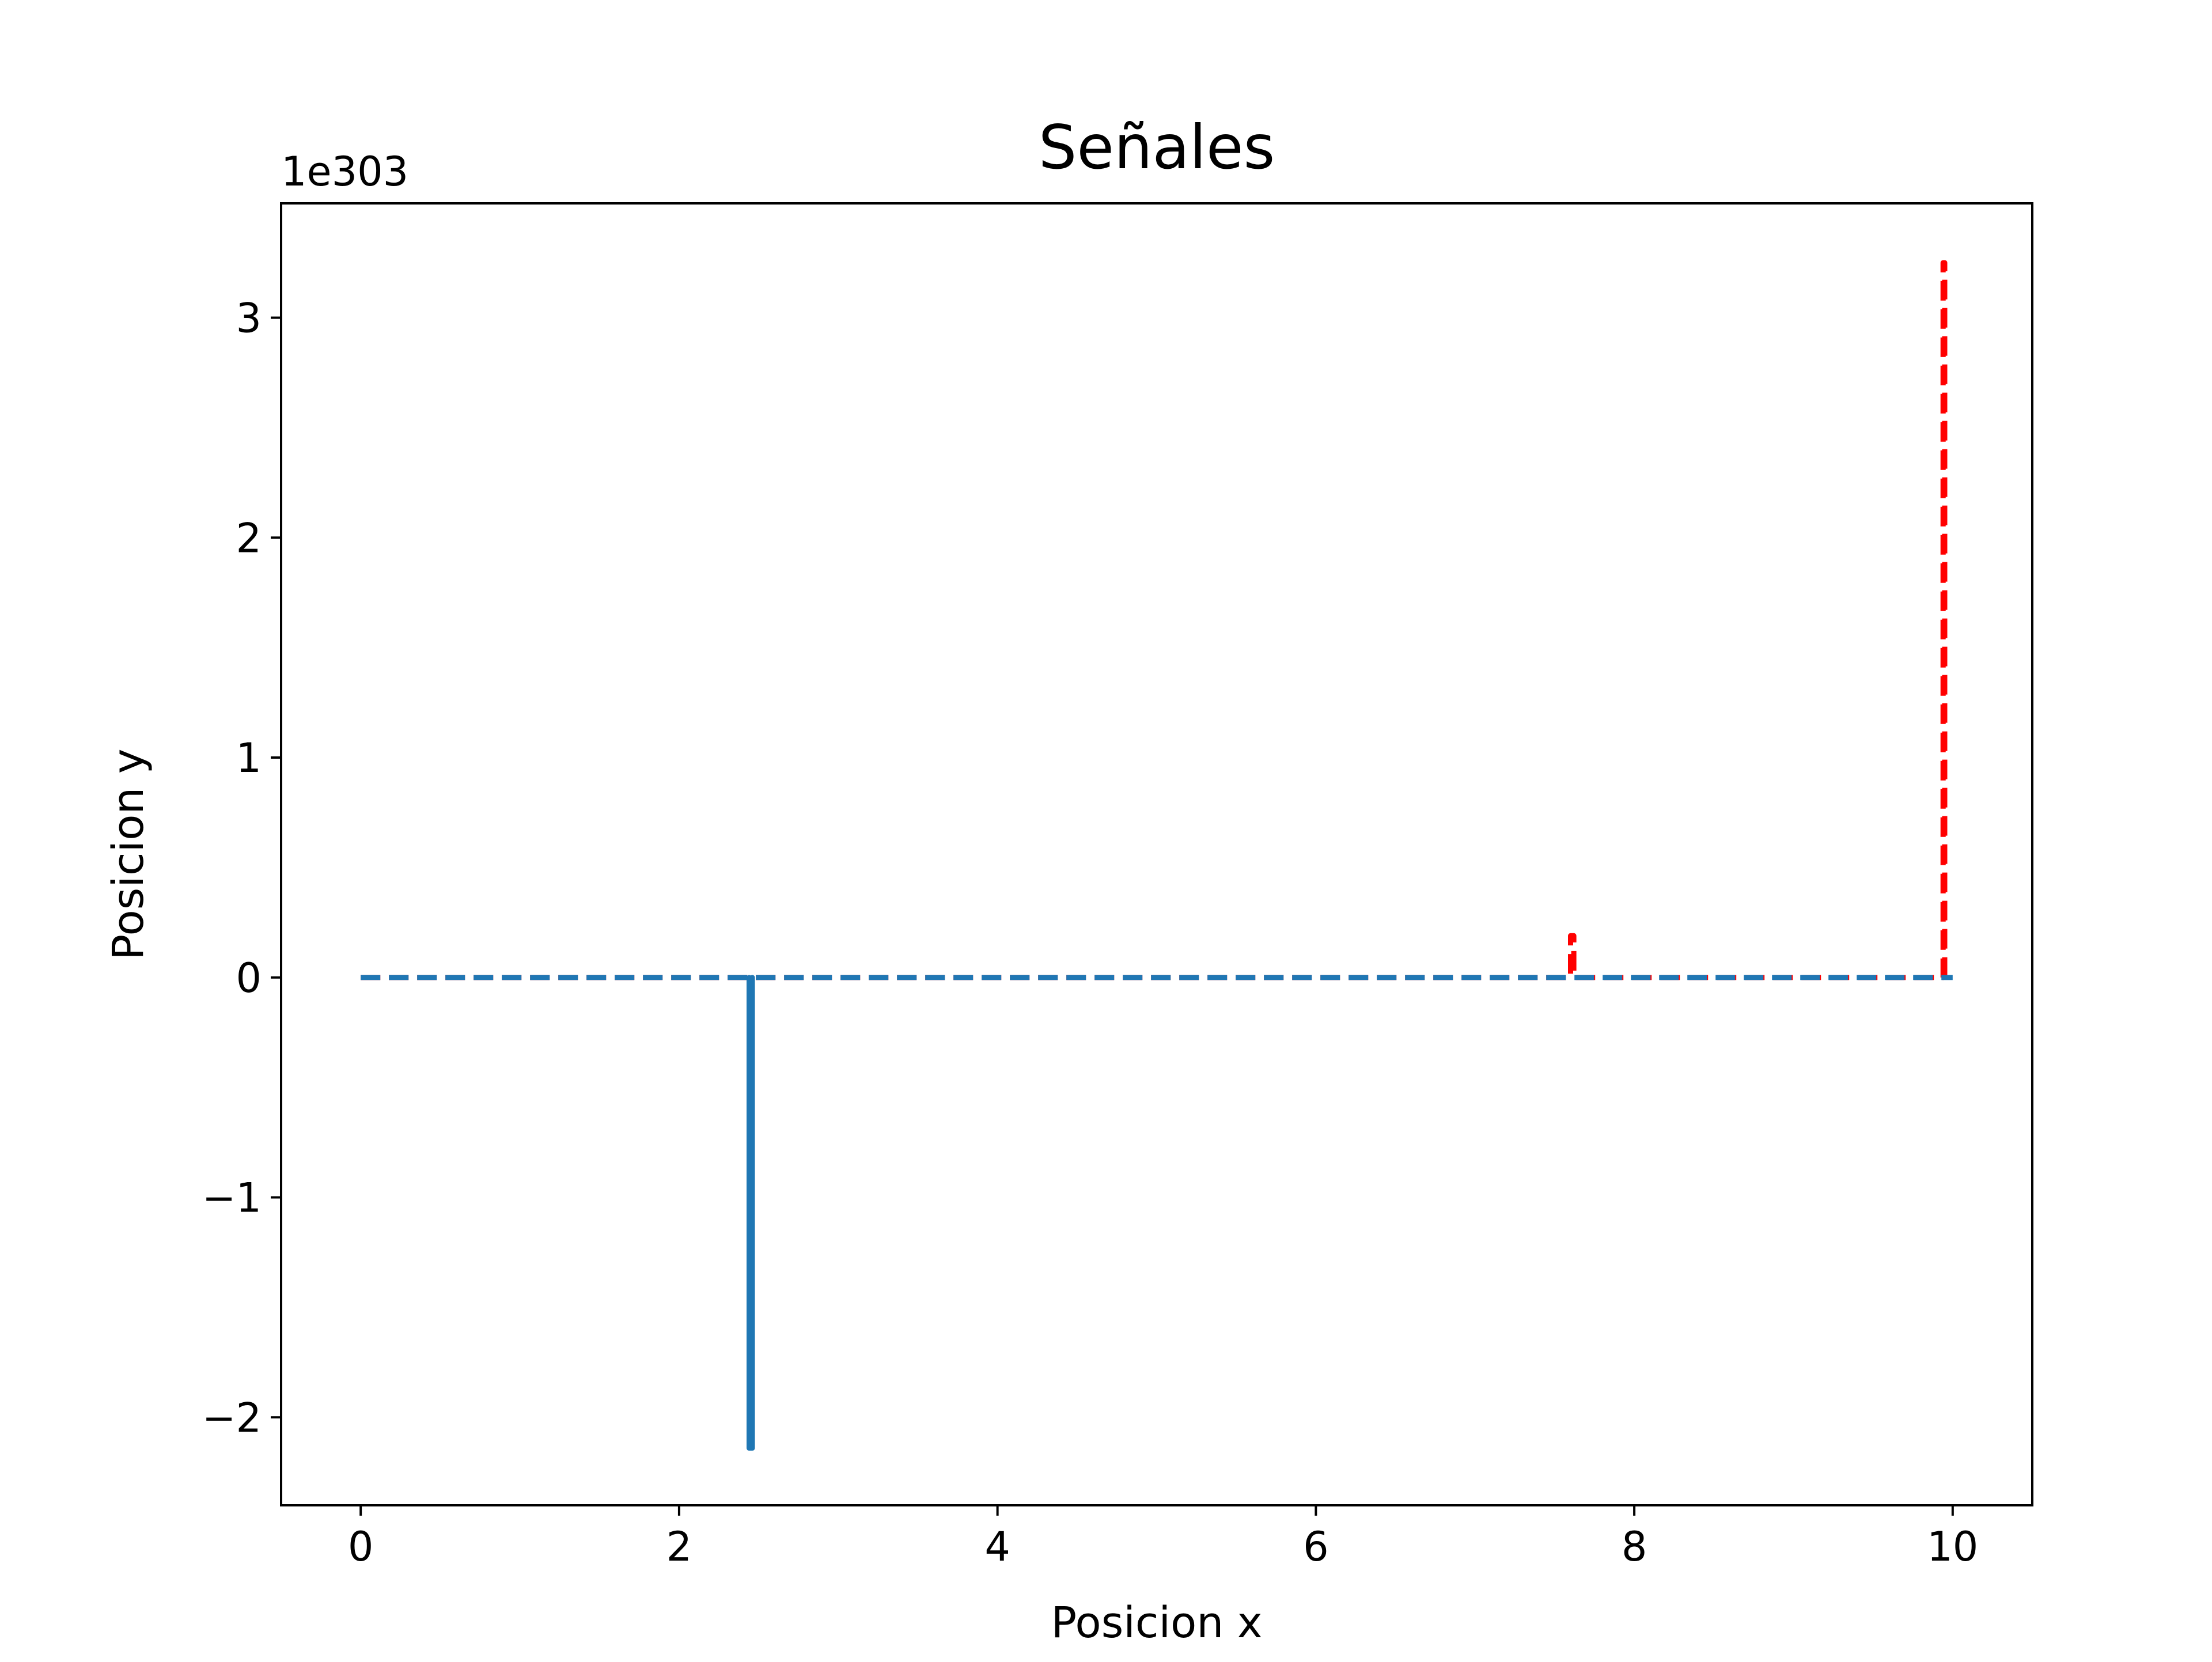  What do you see at coordinates (1952, 1547) in the screenshot?
I see `x-tick-label: 10` at bounding box center [1952, 1547].